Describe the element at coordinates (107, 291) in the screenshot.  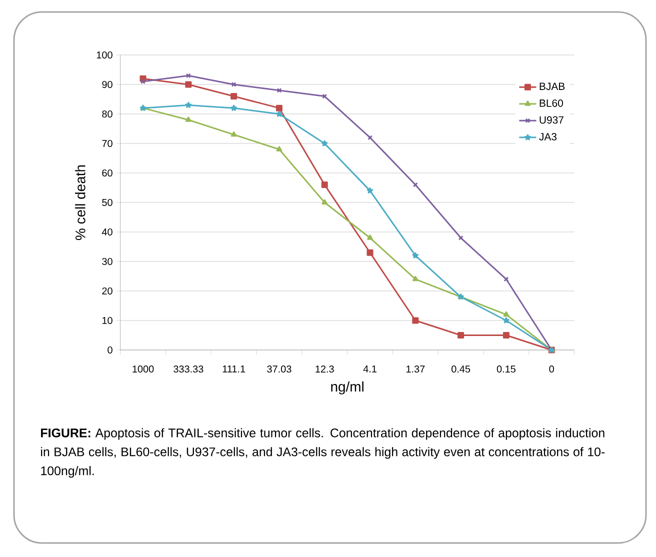
I see `y-tick-label: 20` at that location.